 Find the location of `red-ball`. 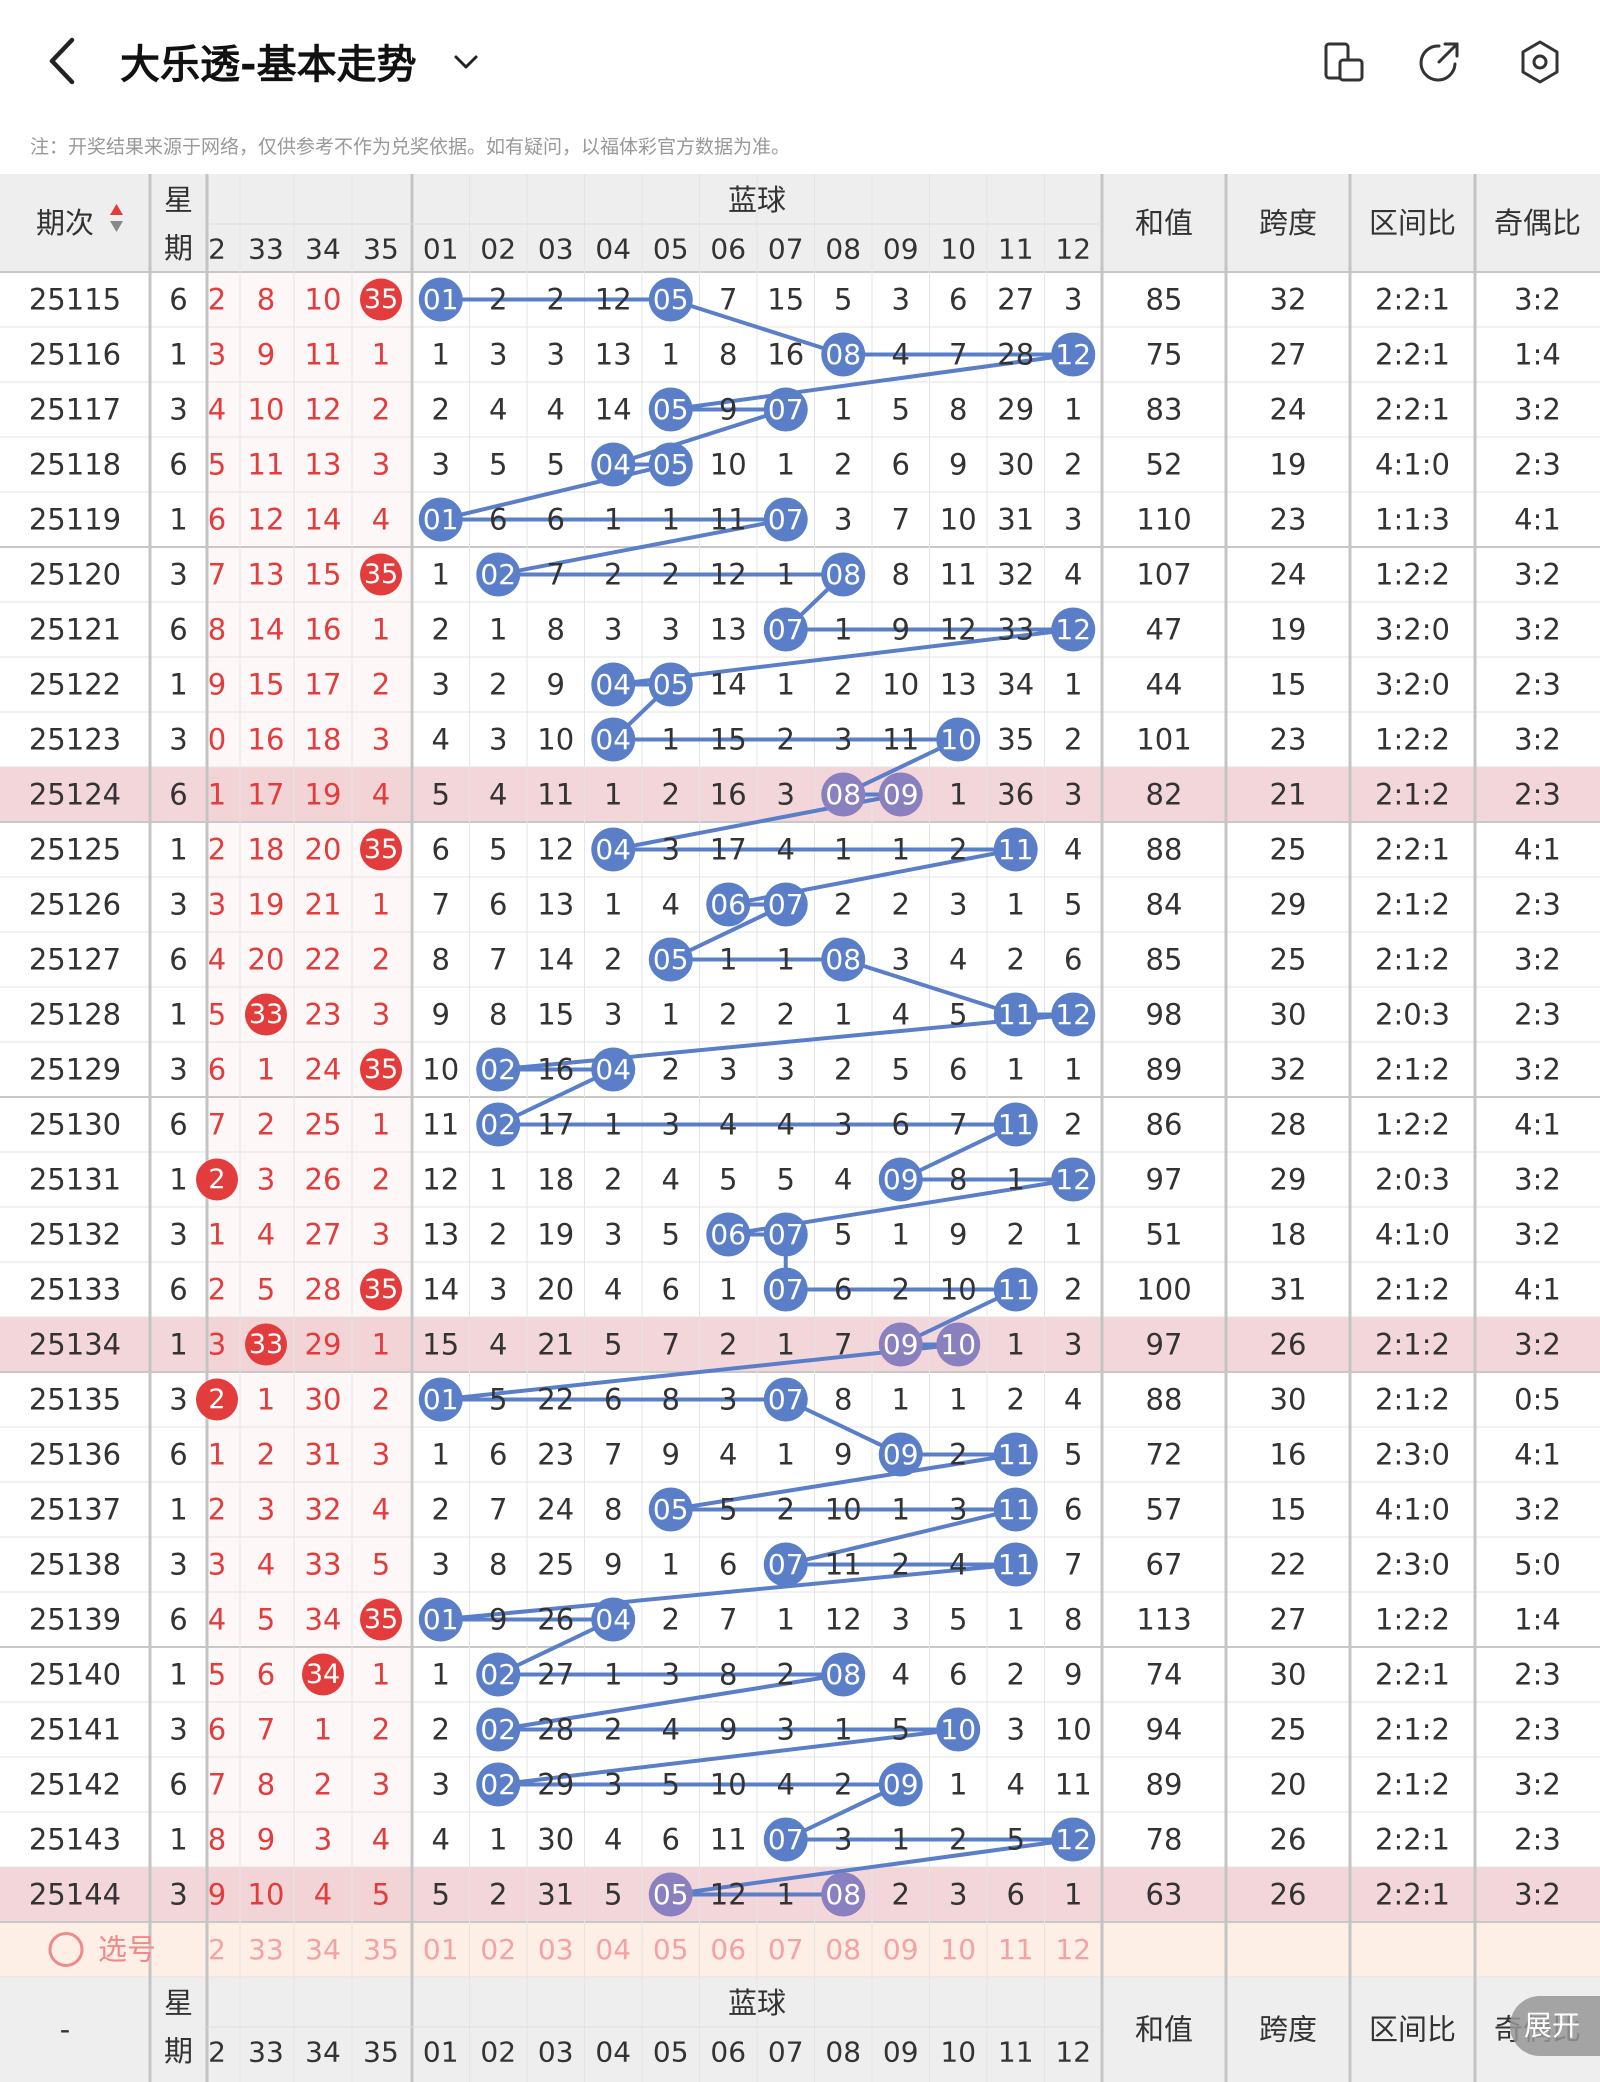

red-ball is located at coordinates (323, 1674).